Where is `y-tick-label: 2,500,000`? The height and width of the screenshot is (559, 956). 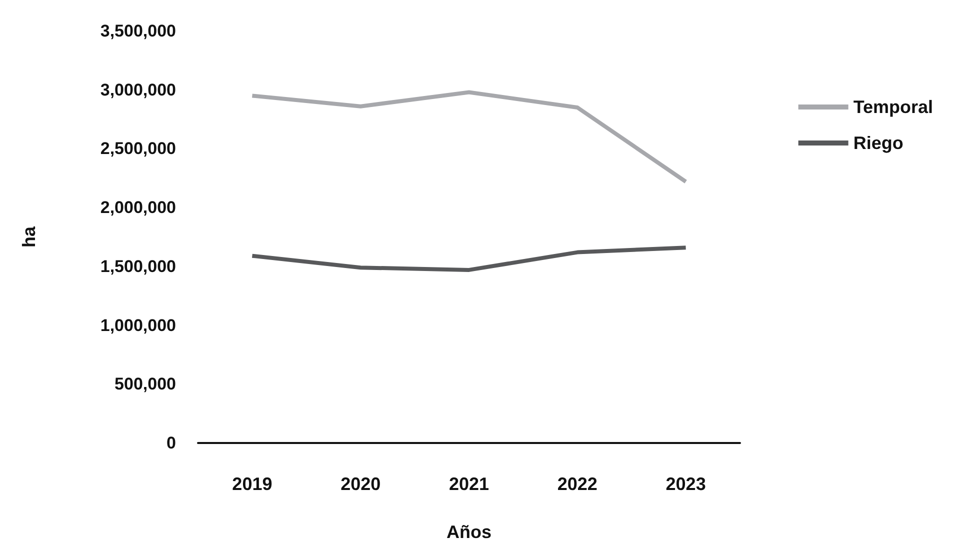
y-tick-label: 2,500,000 is located at coordinates (138, 148).